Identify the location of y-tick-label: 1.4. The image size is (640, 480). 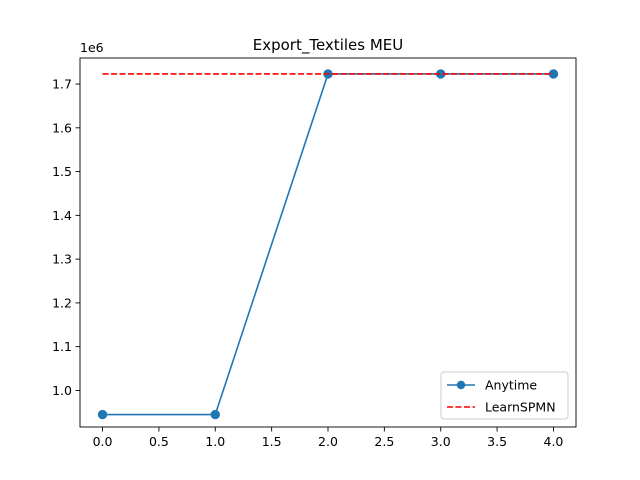
(62, 215).